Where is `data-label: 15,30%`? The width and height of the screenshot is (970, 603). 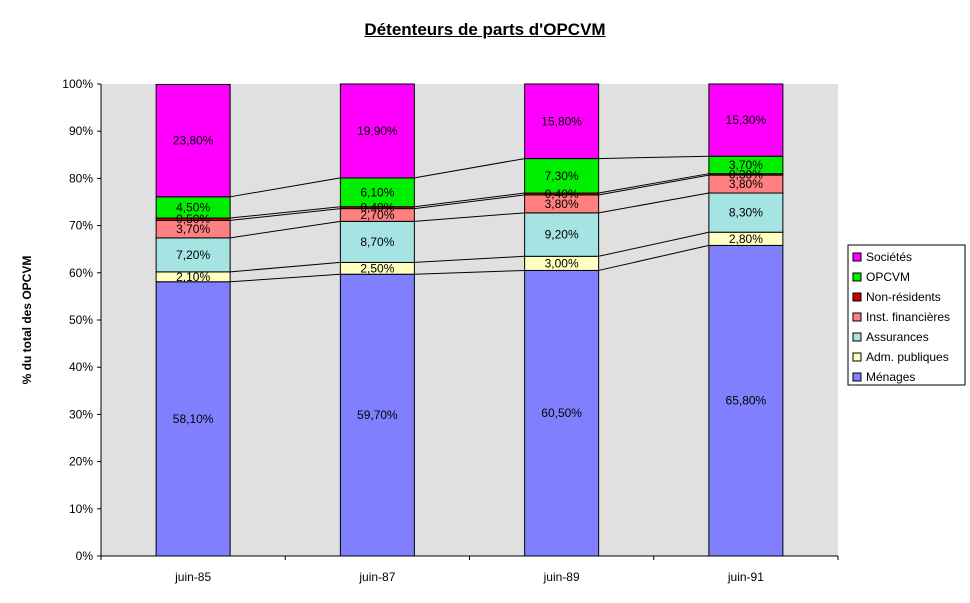
data-label: 15,30% is located at coordinates (746, 120).